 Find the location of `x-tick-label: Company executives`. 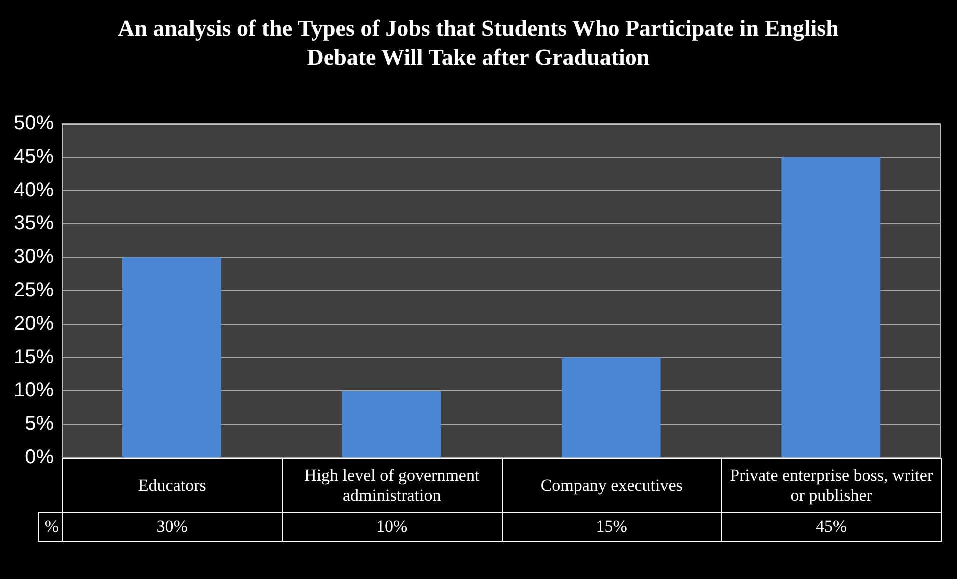

x-tick-label: Company executives is located at coordinates (612, 485).